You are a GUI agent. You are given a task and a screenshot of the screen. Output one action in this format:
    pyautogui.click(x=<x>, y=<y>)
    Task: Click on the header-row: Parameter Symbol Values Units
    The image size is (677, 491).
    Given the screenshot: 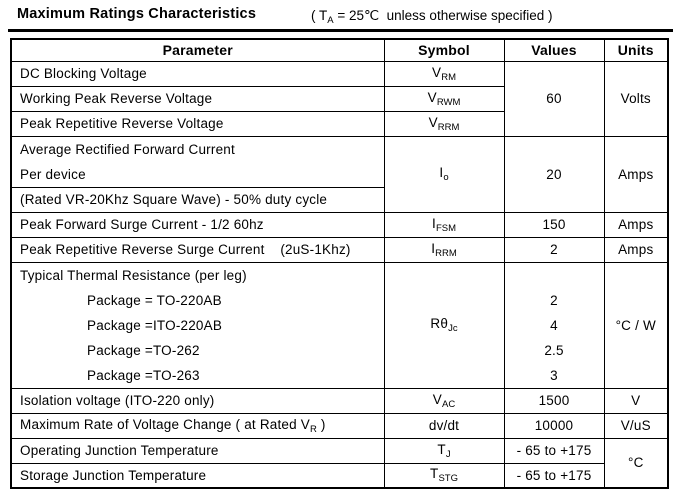 What is the action you would take?
    pyautogui.click(x=339, y=50)
    